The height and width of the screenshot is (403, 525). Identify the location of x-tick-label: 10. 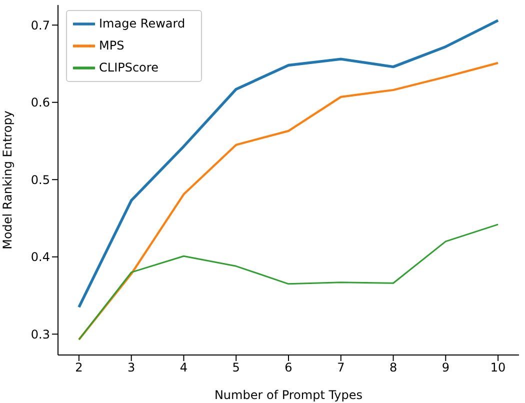
(498, 367).